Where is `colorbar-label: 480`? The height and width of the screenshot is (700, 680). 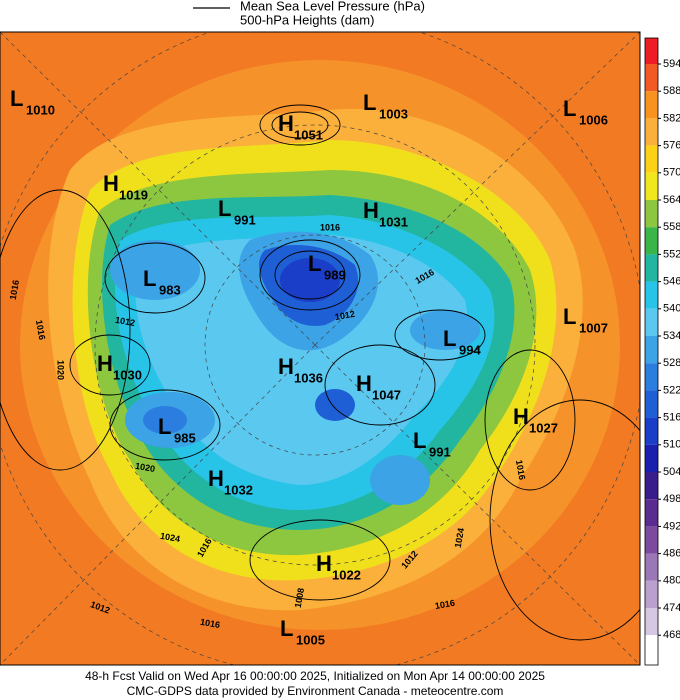 colorbar-label: 480 is located at coordinates (671, 581).